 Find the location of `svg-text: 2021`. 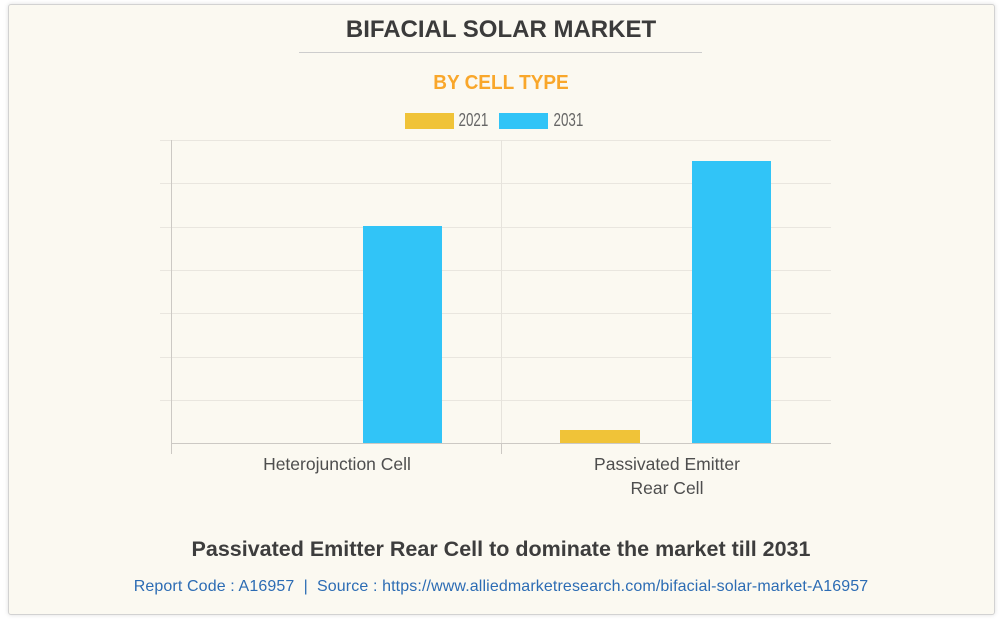

svg-text: 2021 is located at coordinates (474, 119).